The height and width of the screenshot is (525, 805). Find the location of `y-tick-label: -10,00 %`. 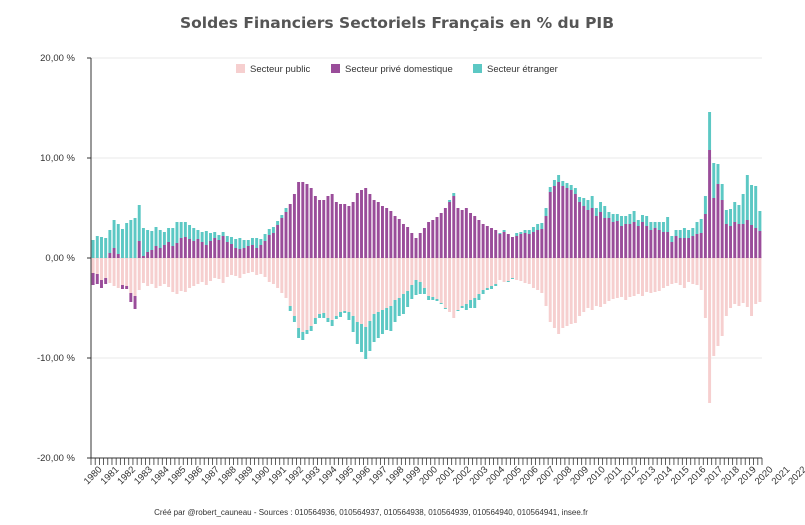

y-tick-label: -10,00 % is located at coordinates (56, 358).